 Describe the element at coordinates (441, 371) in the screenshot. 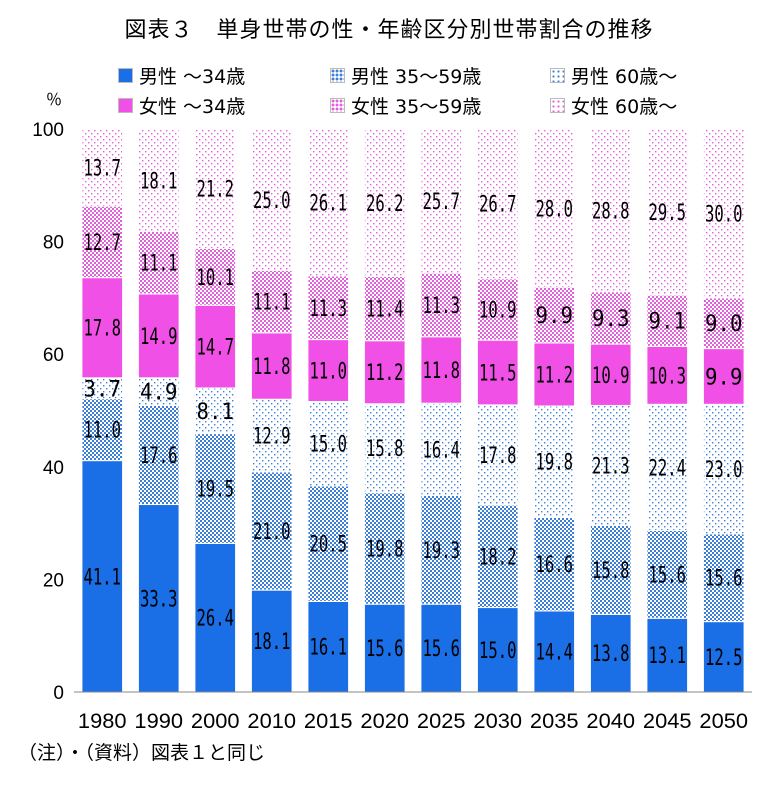

I see `data-label: 11.8` at that location.